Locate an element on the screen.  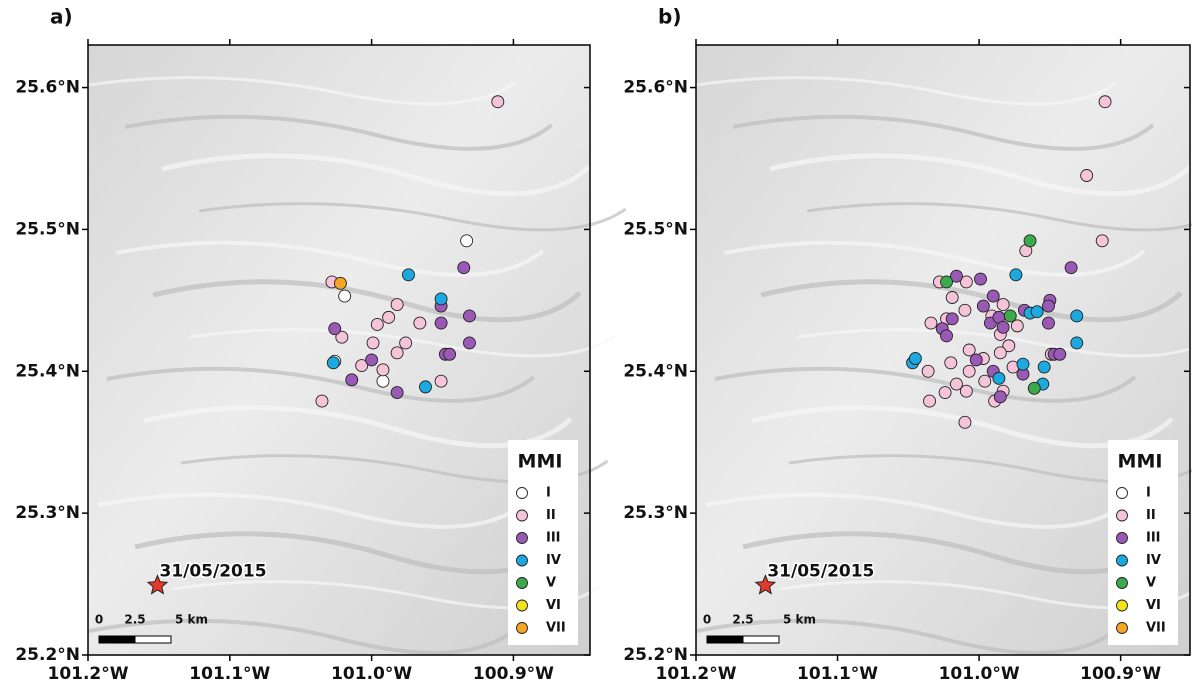
x-tick-label: 101.2°W is located at coordinates (695, 674).